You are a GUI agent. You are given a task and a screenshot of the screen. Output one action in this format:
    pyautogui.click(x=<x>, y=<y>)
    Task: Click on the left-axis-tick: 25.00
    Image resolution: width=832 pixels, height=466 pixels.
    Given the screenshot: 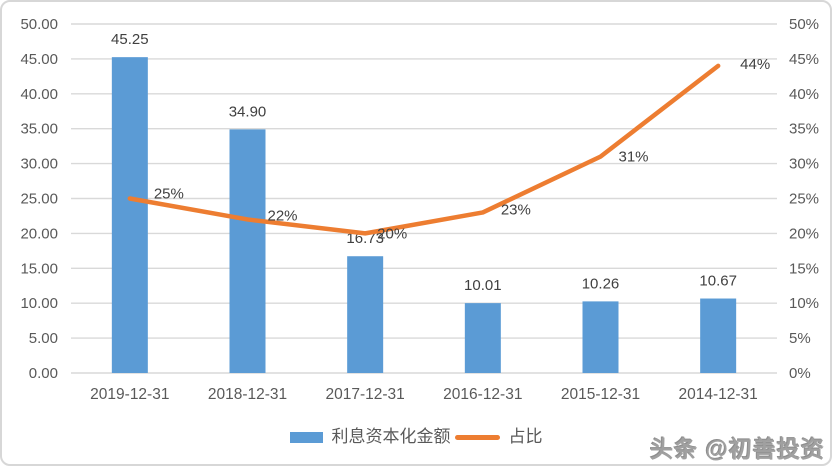 What is the action you would take?
    pyautogui.click(x=39, y=199)
    